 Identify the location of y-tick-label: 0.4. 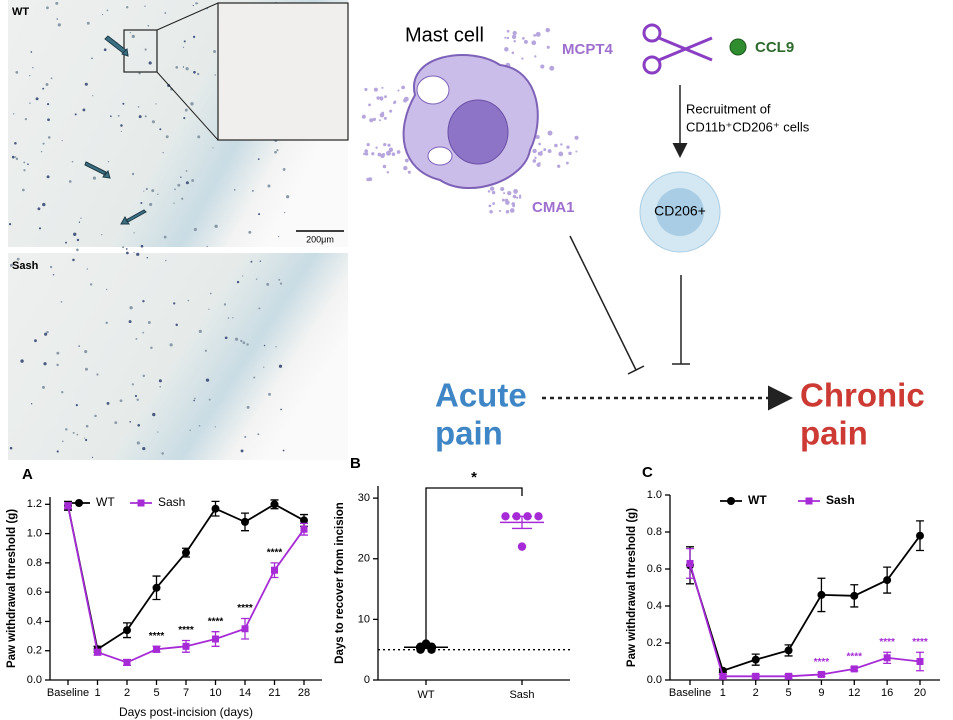
(34, 621).